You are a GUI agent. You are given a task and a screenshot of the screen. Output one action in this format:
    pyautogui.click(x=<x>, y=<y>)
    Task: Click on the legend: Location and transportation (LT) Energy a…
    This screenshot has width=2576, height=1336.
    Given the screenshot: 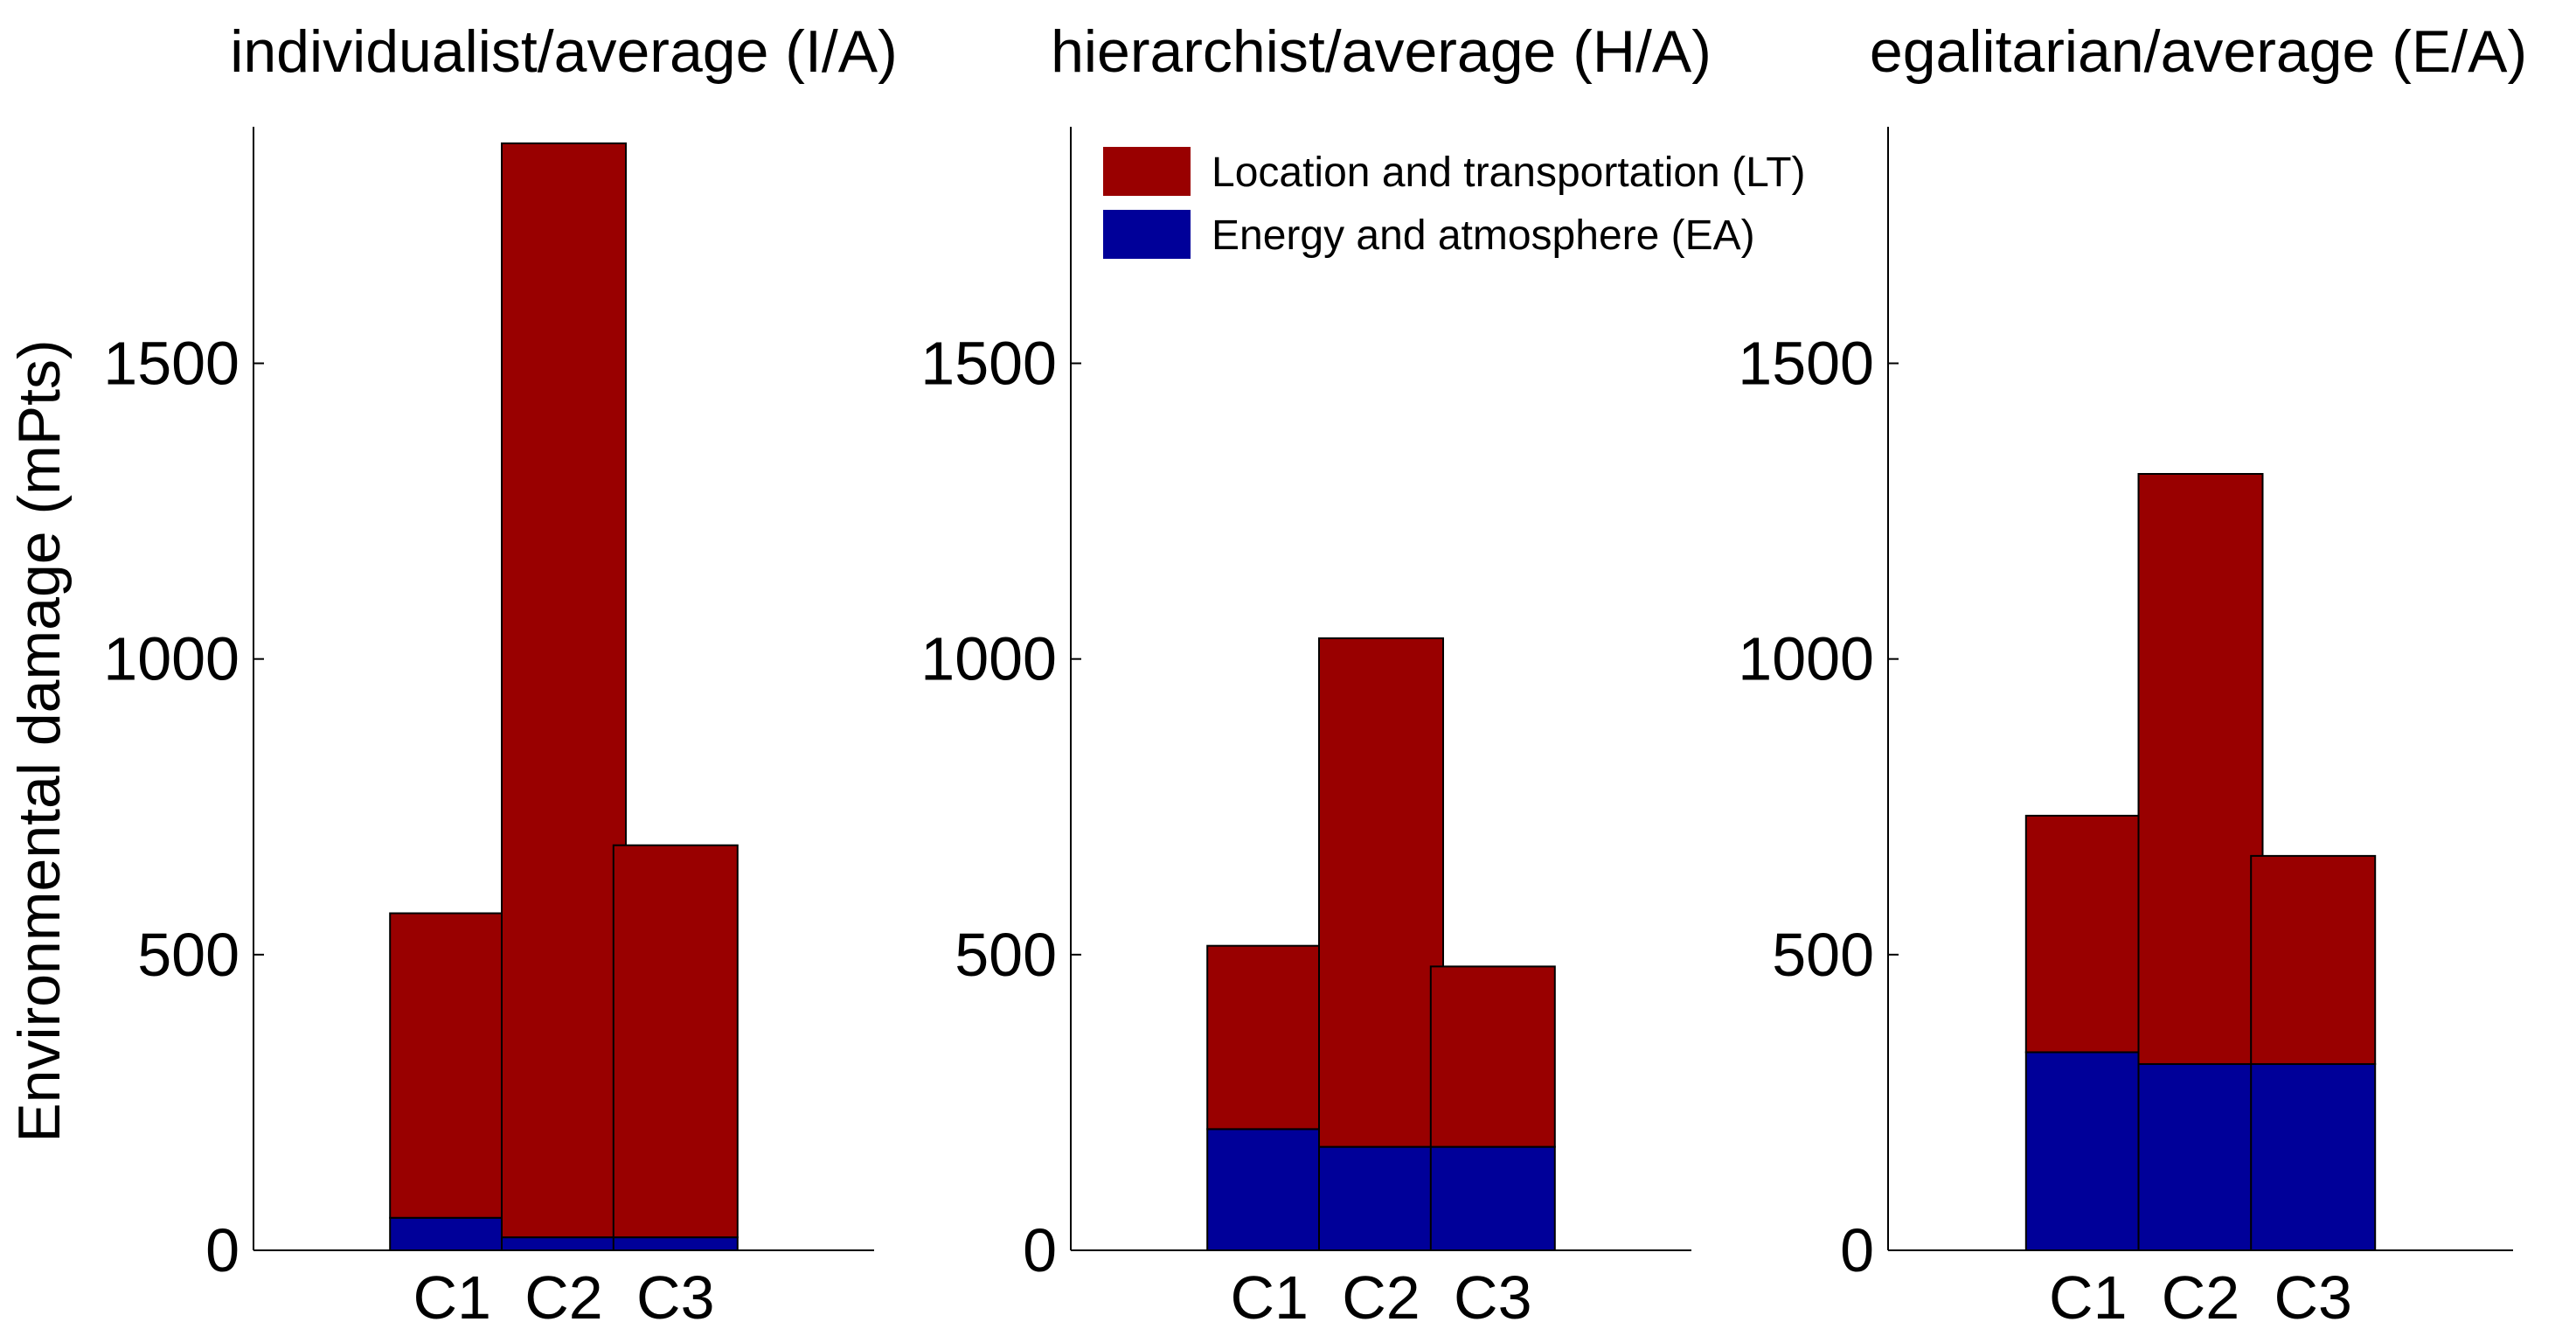 What is the action you would take?
    pyautogui.click(x=1455, y=203)
    